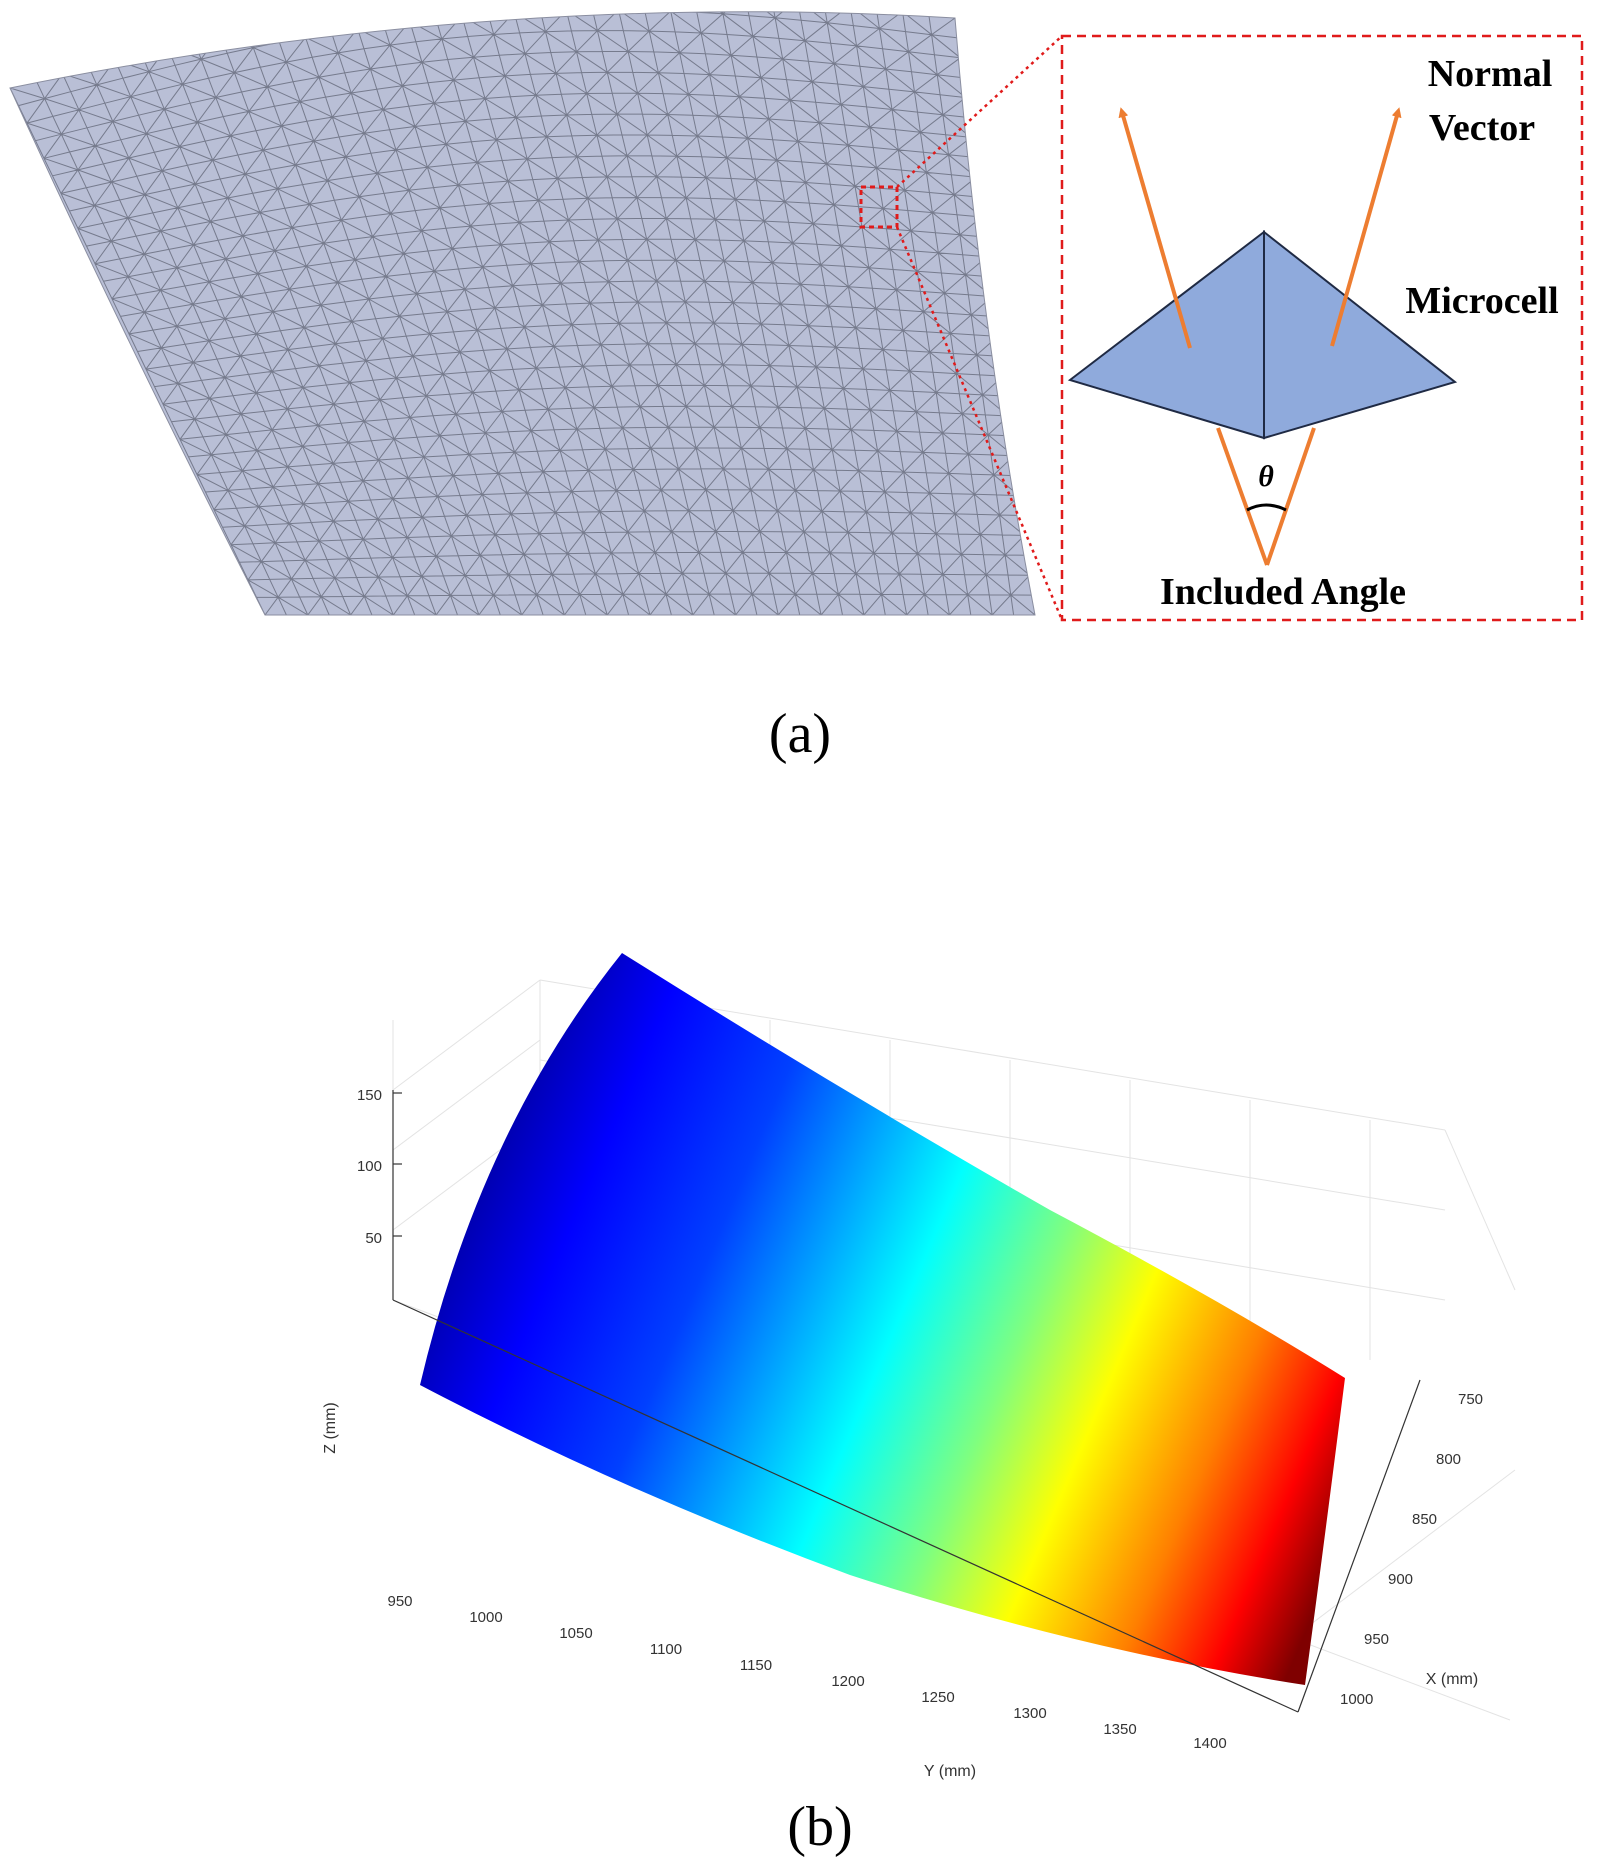 This screenshot has width=1602, height=1859. Describe the element at coordinates (1400, 1579) in the screenshot. I see `x-tick-900: 900` at that location.